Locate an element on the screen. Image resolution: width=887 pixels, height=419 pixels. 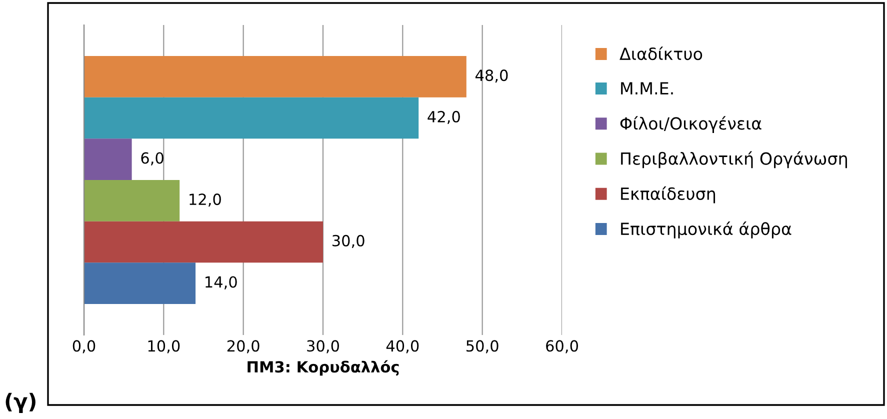
x-tick-label: 60,0 is located at coordinates (562, 347).